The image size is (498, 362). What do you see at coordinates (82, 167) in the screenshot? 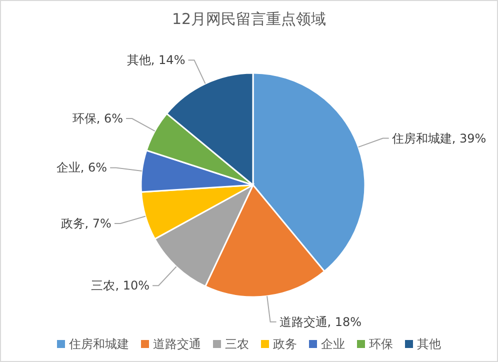
I see `data-label: 企业, 6%` at bounding box center [82, 167].